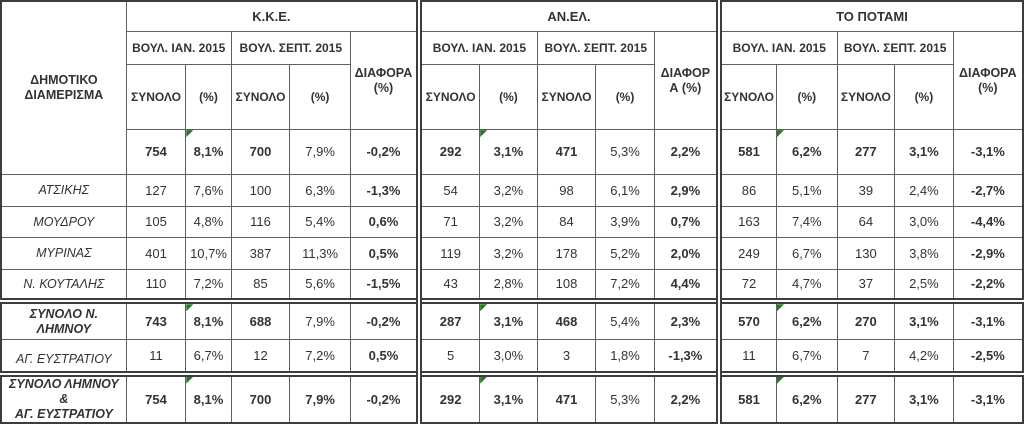  I want to click on group-header-kke: Κ.Κ.Ε., so click(272, 16).